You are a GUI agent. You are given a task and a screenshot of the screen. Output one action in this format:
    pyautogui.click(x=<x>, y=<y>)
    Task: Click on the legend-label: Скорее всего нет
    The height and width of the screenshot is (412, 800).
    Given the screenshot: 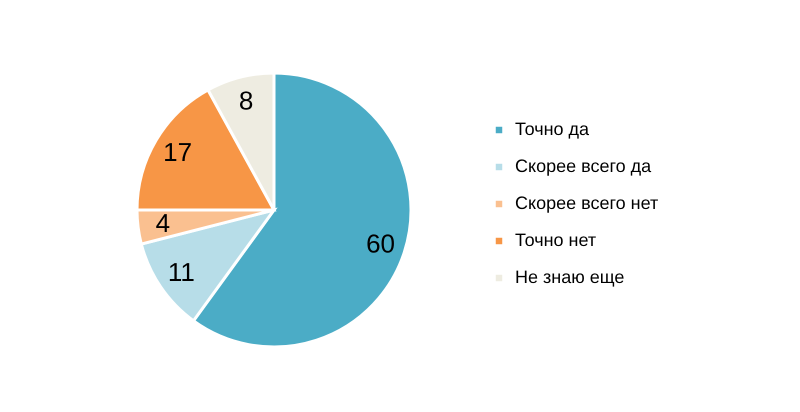 What is the action you would take?
    pyautogui.click(x=586, y=203)
    